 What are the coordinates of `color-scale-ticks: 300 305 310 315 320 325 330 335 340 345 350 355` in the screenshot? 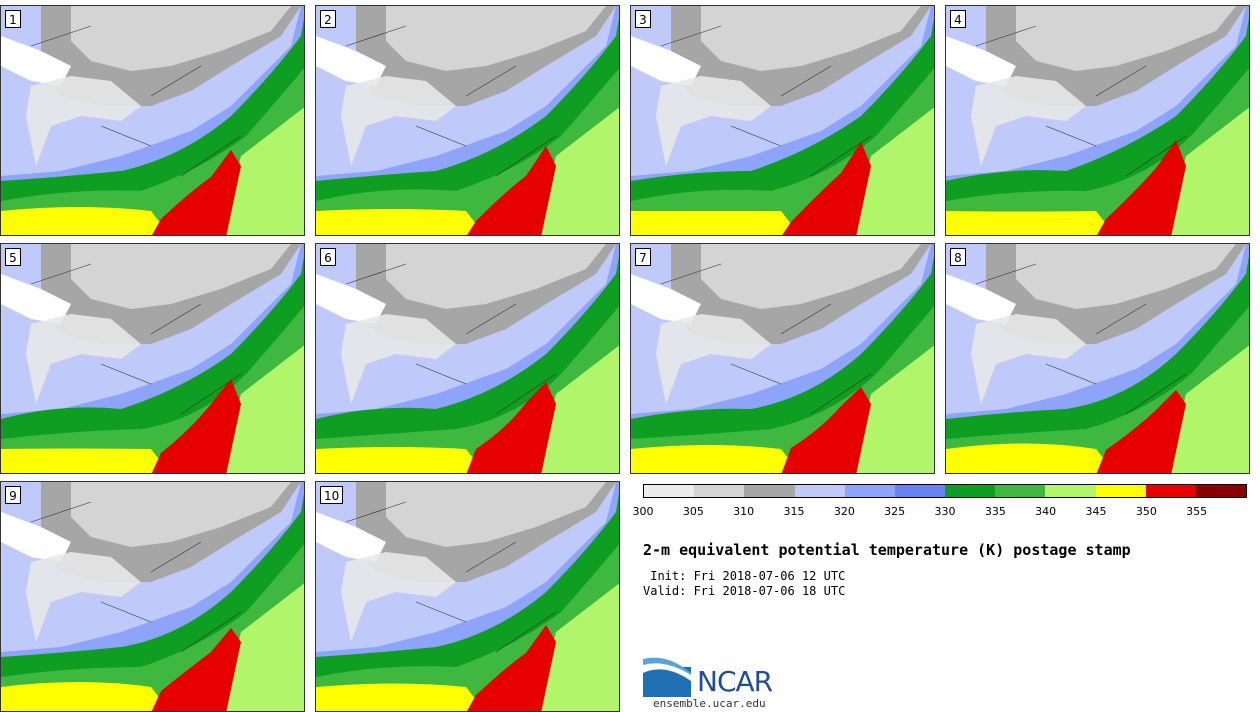 It's located at (940, 512).